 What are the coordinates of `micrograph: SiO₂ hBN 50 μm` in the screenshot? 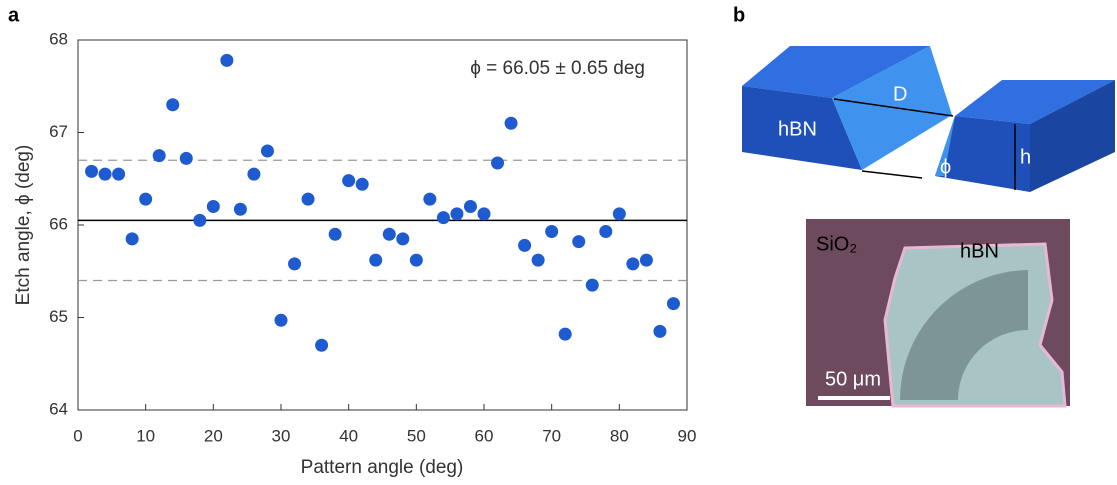 It's located at (938, 313).